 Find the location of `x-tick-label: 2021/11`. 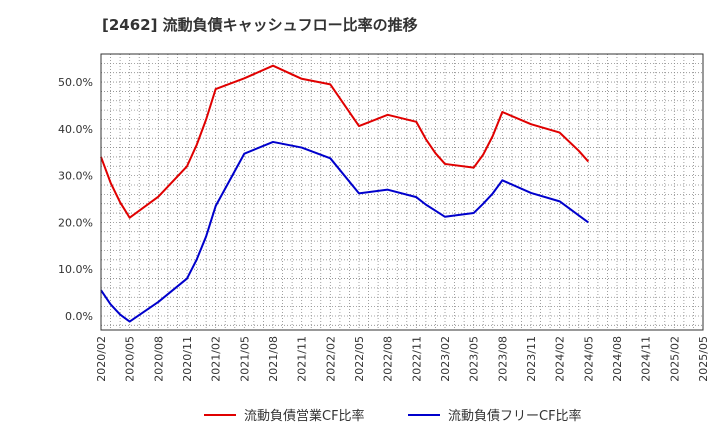

x-tick-label: 2021/11 is located at coordinates (302, 359).